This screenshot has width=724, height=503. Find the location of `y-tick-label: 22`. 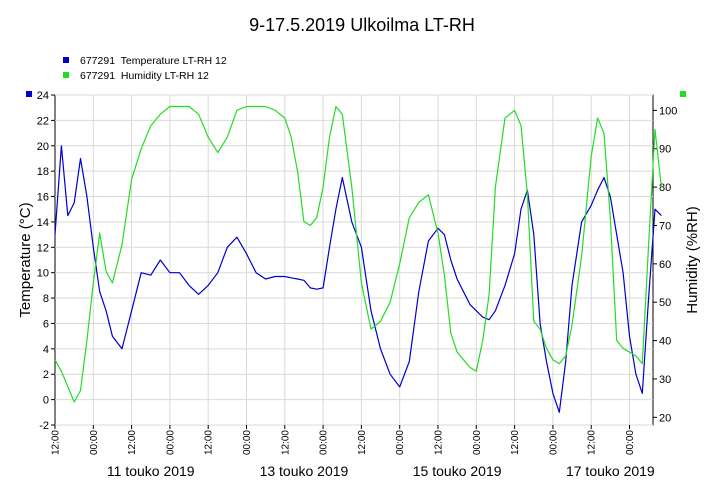

y-tick-label: 22 is located at coordinates (43, 121).